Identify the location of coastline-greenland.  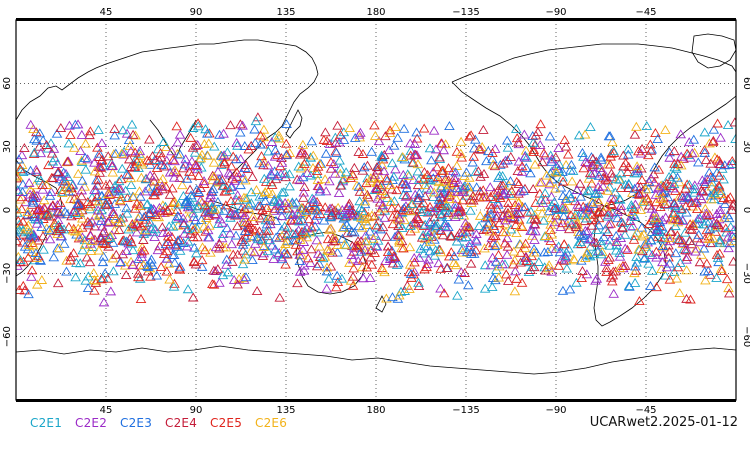
(713, 51).